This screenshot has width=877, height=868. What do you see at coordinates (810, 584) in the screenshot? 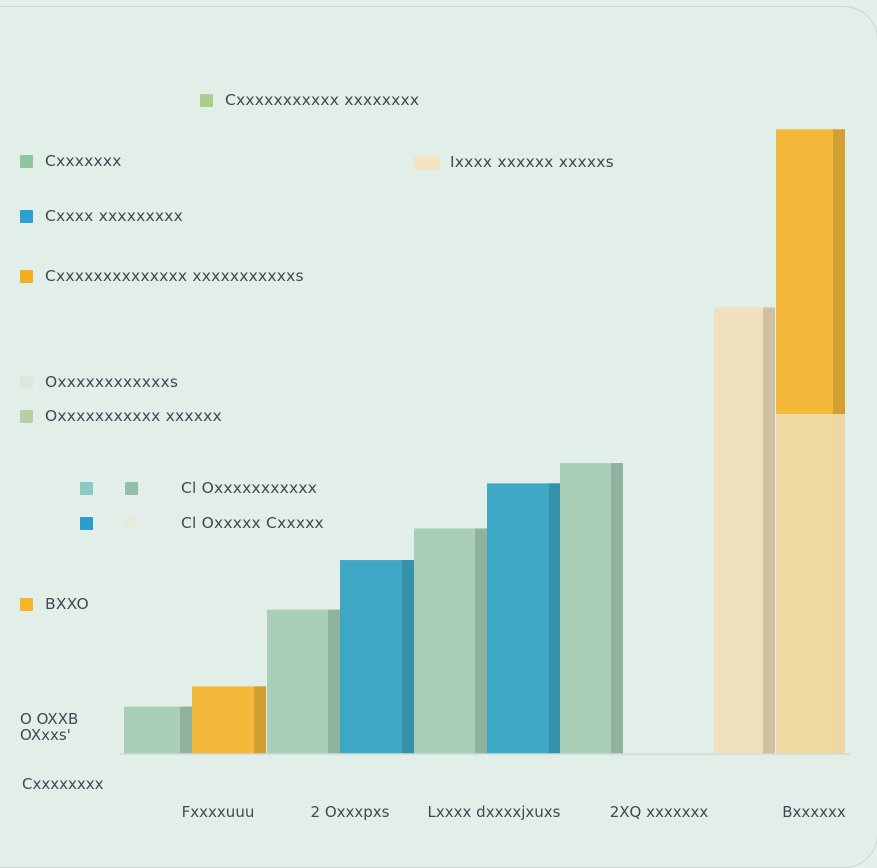
I see `bar-fade-overlay` at bounding box center [810, 584].